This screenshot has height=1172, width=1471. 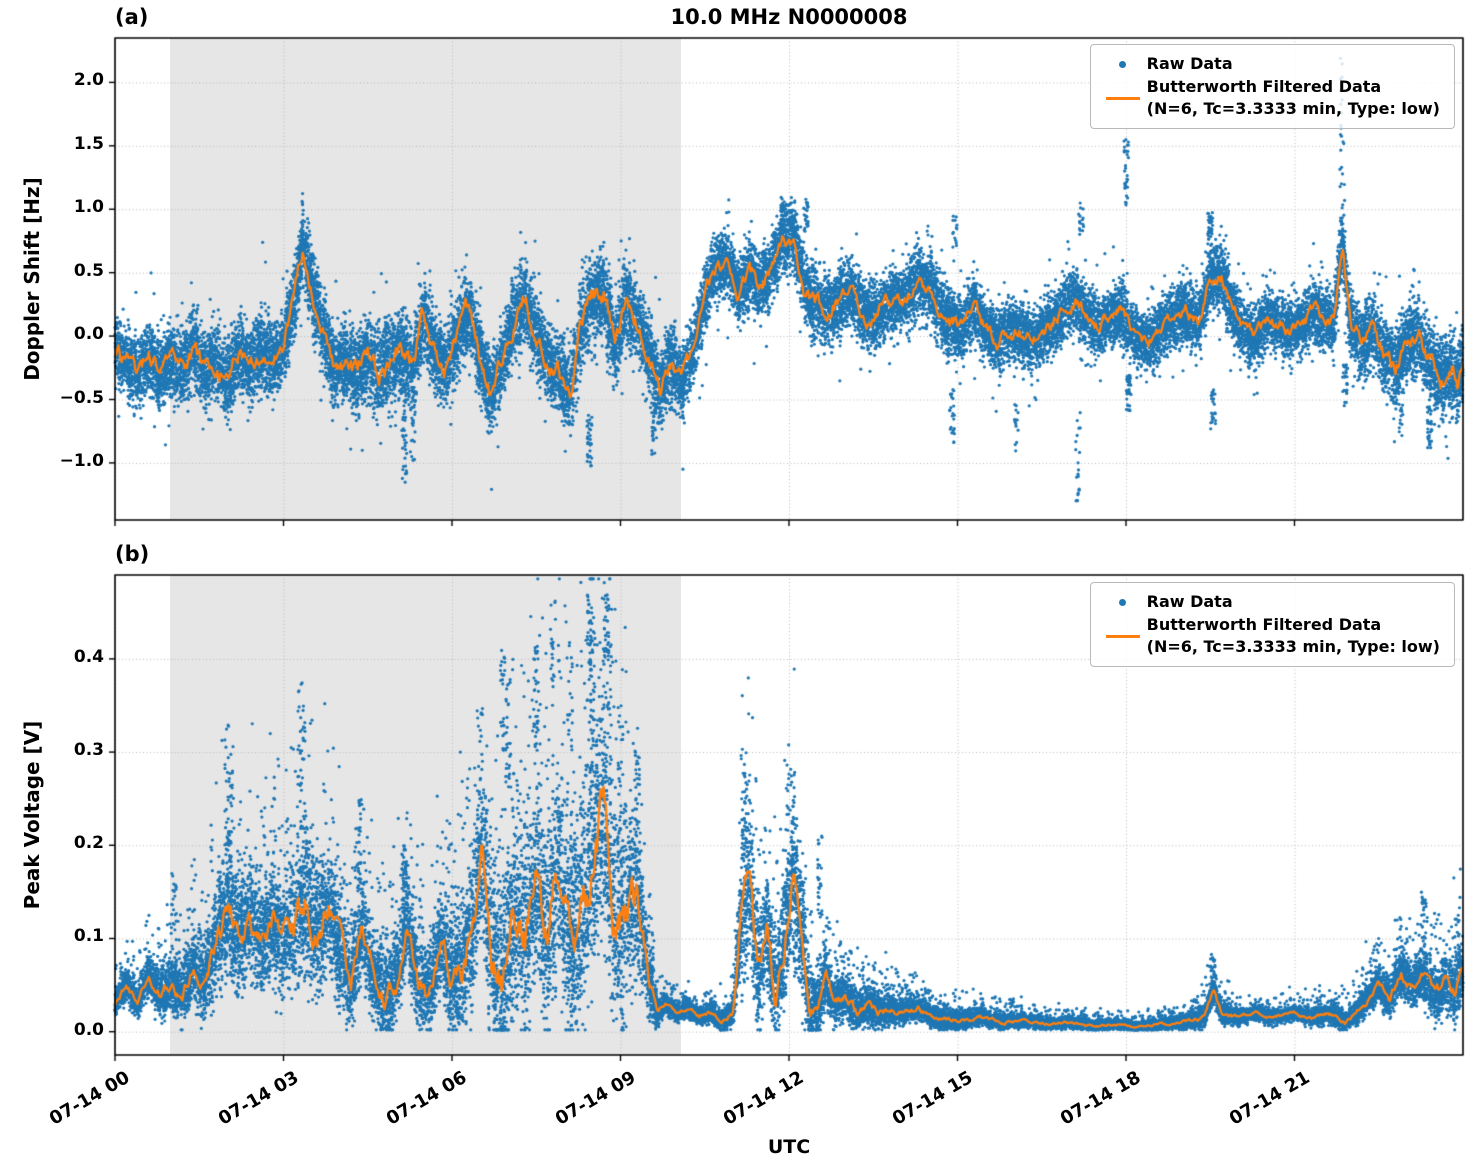 I want to click on y-tick-label: 0.2, so click(x=88, y=843).